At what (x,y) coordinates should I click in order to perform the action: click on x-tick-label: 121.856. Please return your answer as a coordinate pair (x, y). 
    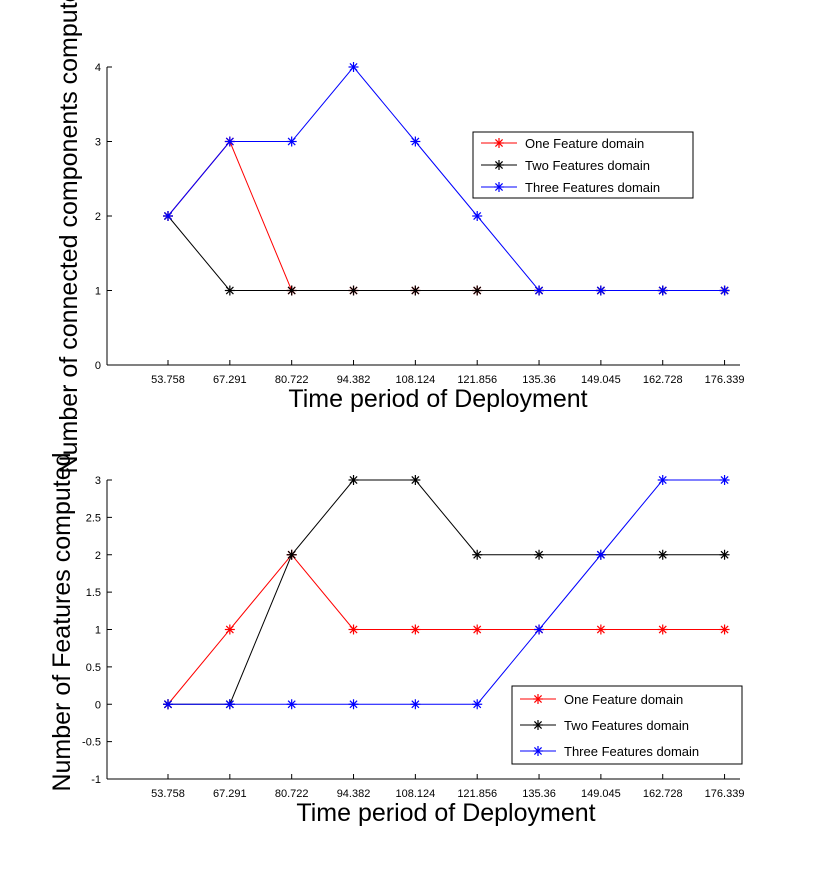
    Looking at the image, I should click on (477, 794).